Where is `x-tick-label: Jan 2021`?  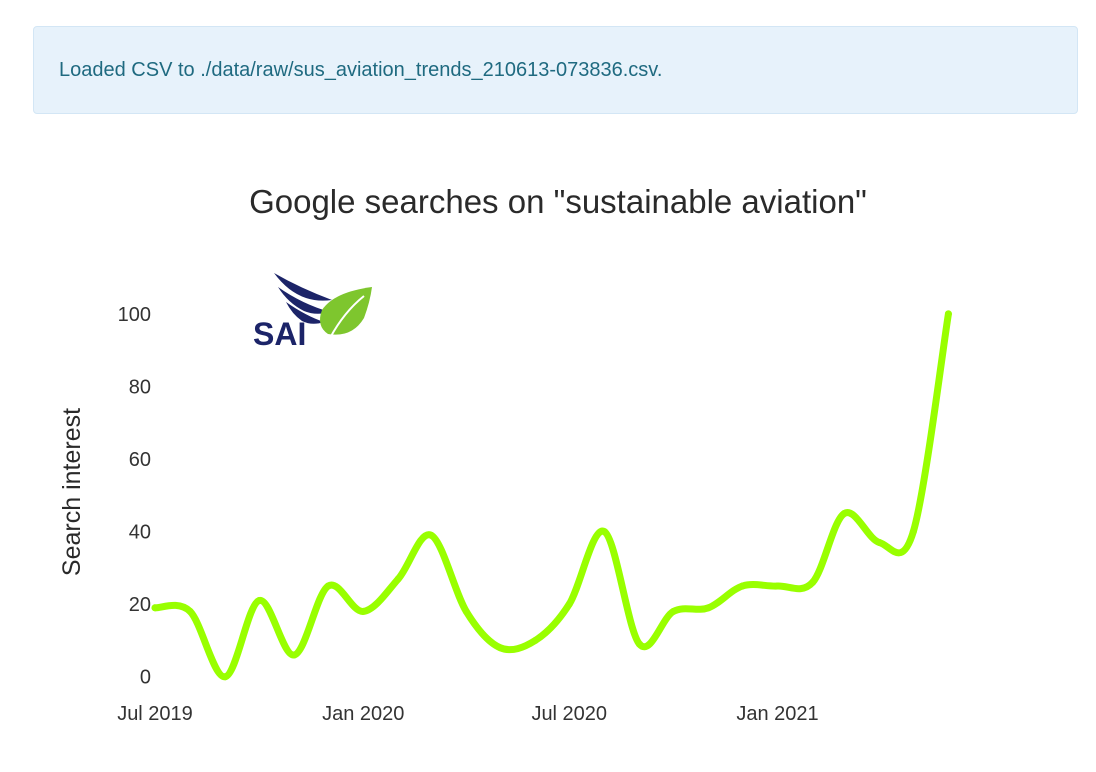
x-tick-label: Jan 2021 is located at coordinates (777, 714).